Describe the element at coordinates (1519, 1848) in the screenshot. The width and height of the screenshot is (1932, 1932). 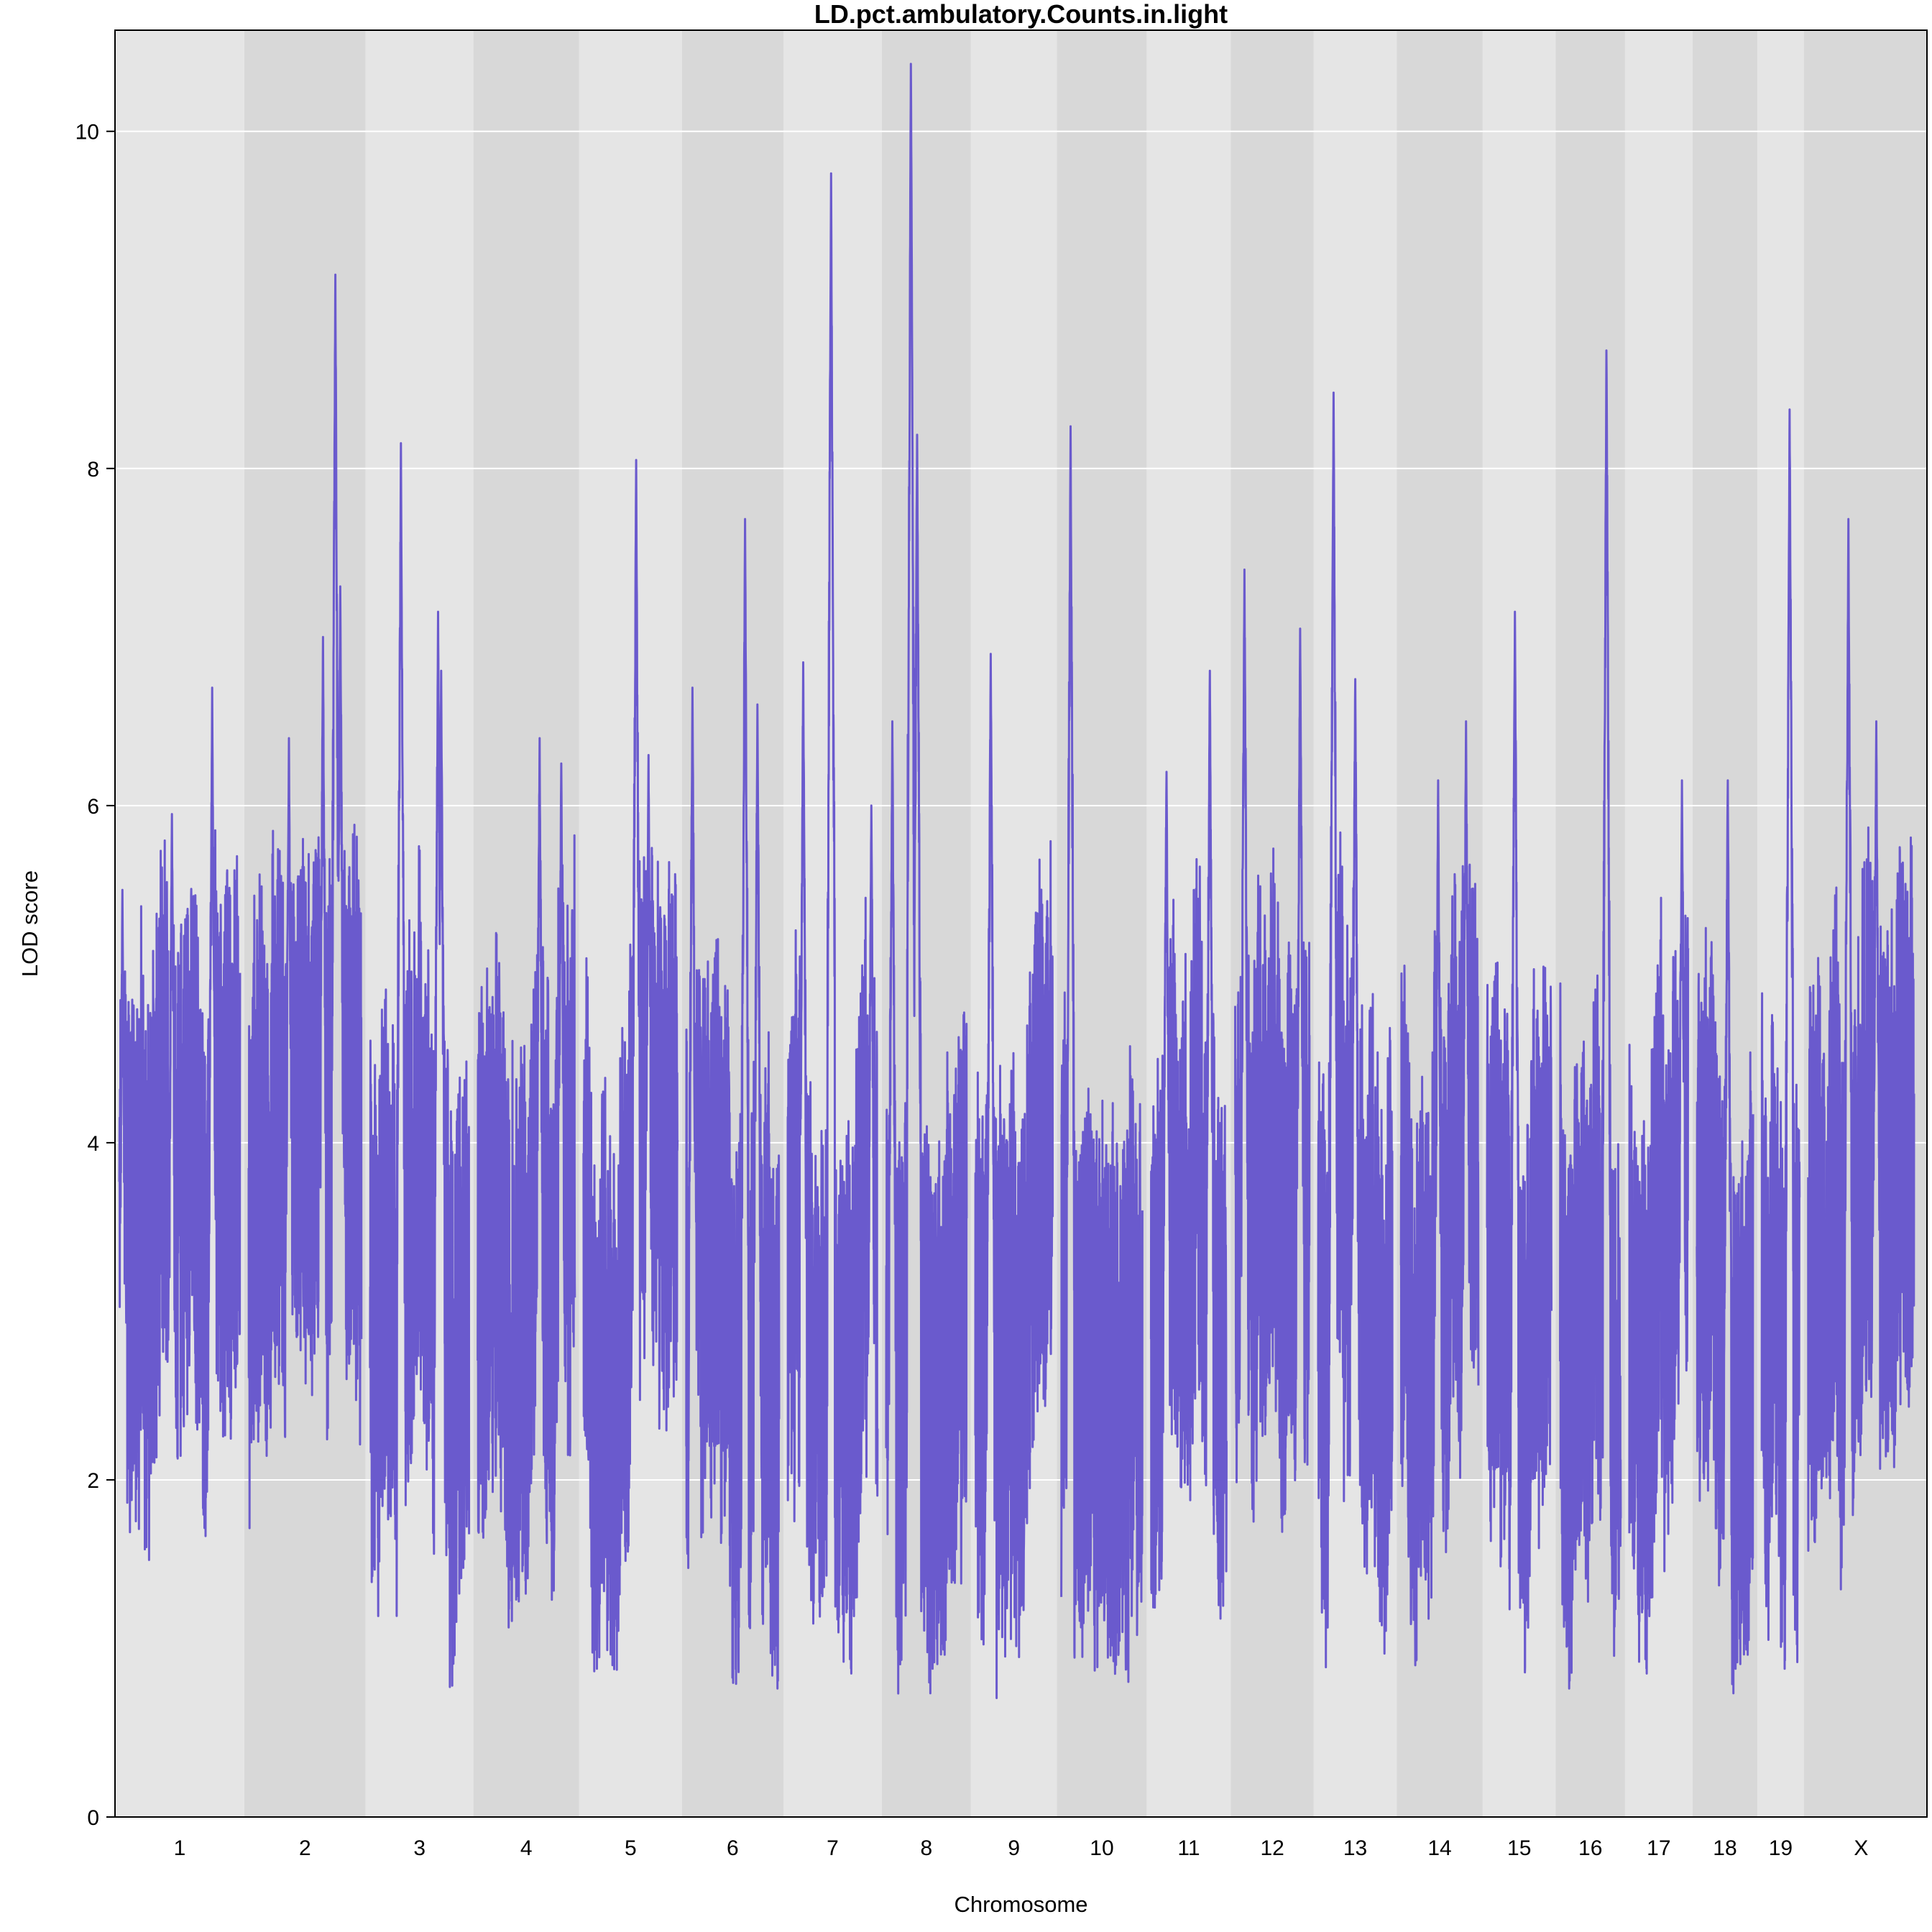
I see `x-tick-label-15: 15` at that location.